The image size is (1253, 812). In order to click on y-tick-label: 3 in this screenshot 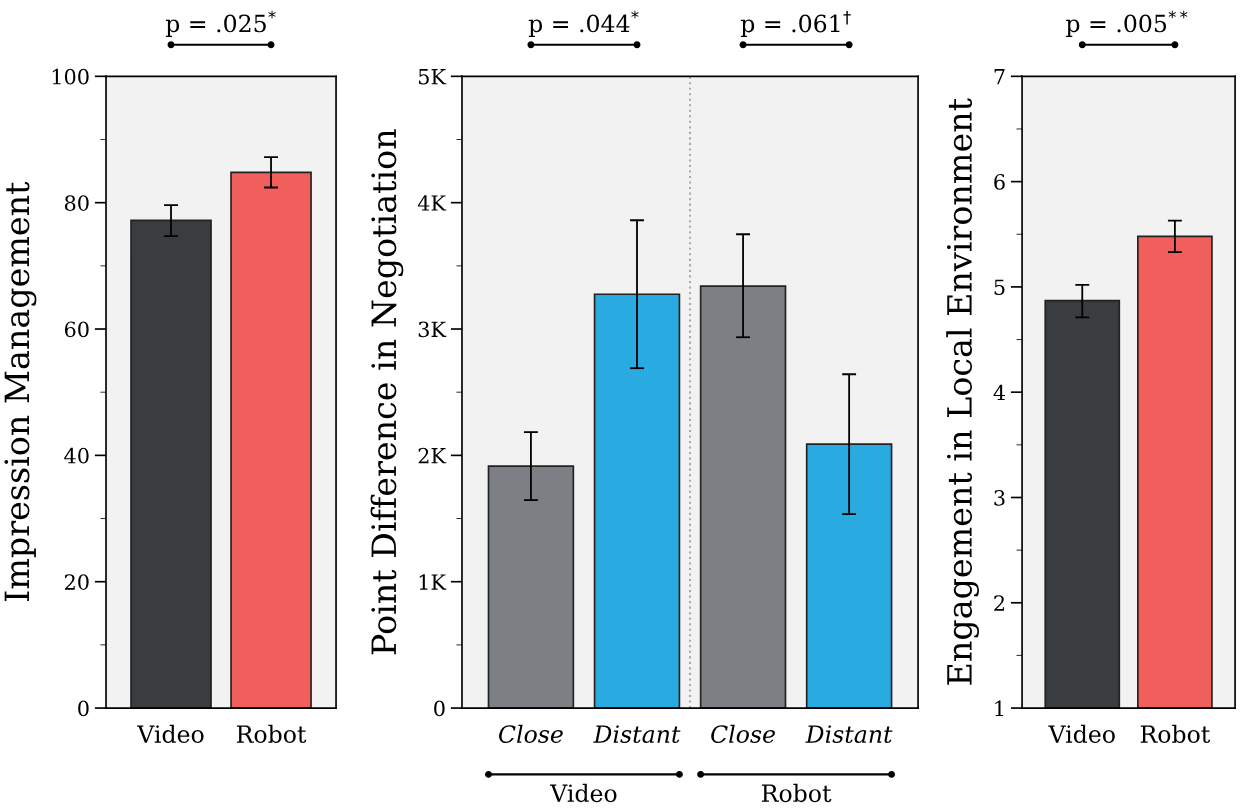, I will do `click(999, 497)`.